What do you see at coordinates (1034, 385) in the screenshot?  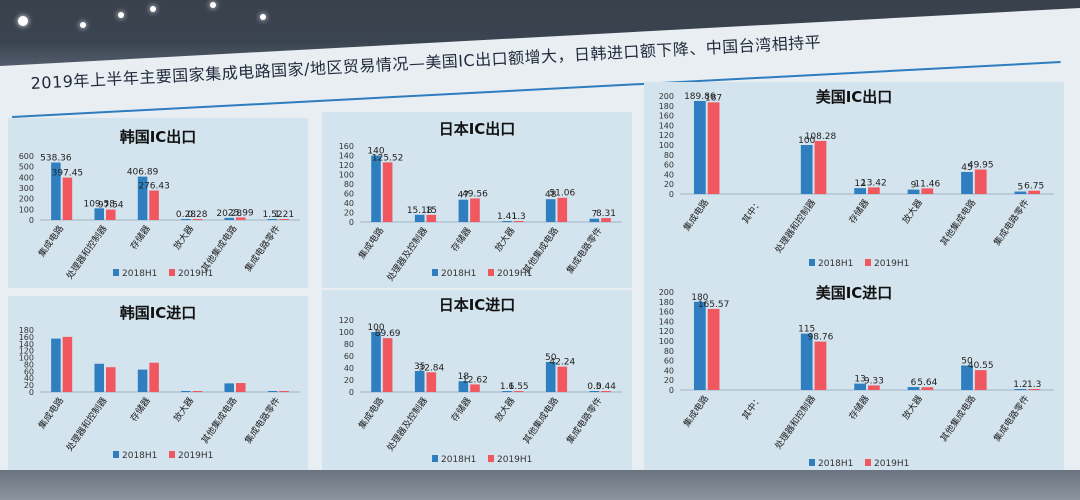 I see `data-label: 1.3` at bounding box center [1034, 385].